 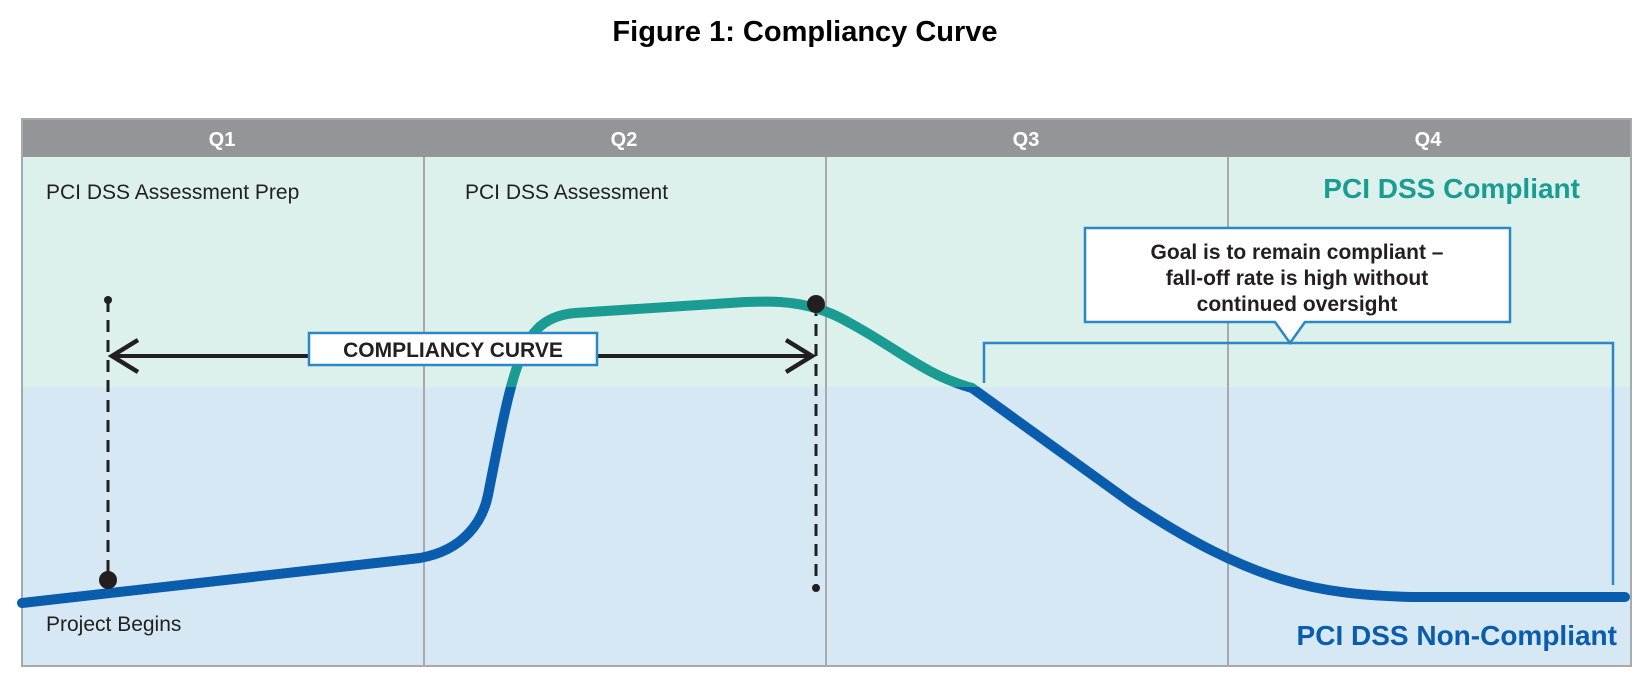 What do you see at coordinates (805, 32) in the screenshot?
I see `figure-title: Figure 1: Compliancy Curve` at bounding box center [805, 32].